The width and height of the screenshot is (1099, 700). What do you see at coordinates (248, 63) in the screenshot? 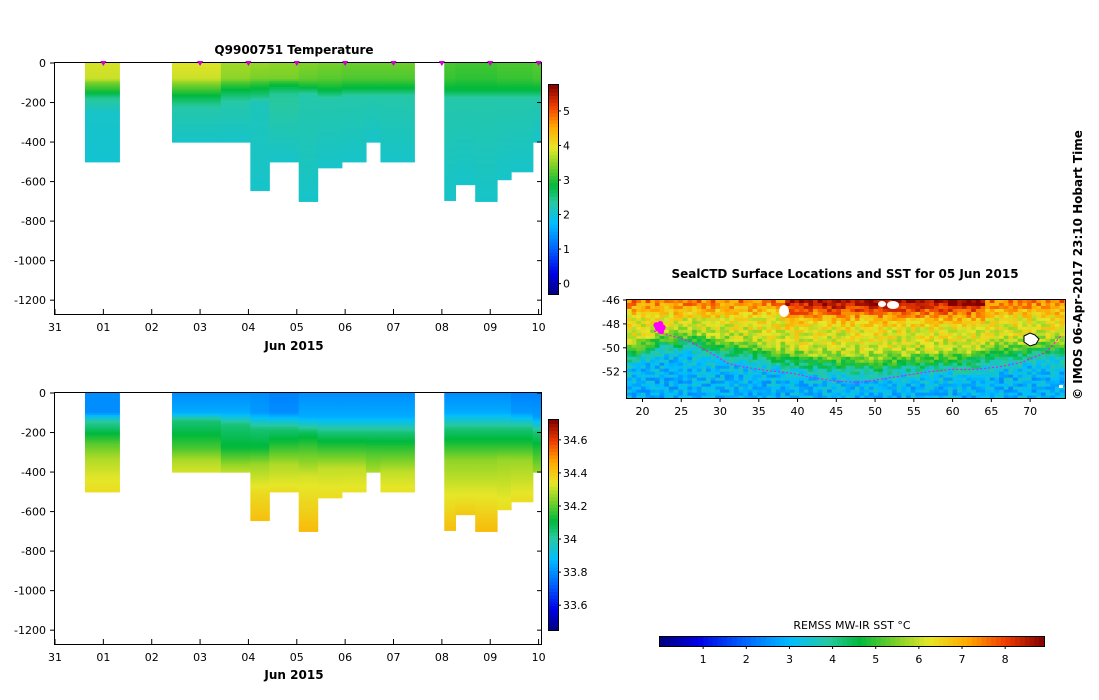
I see `profile-marker` at bounding box center [248, 63].